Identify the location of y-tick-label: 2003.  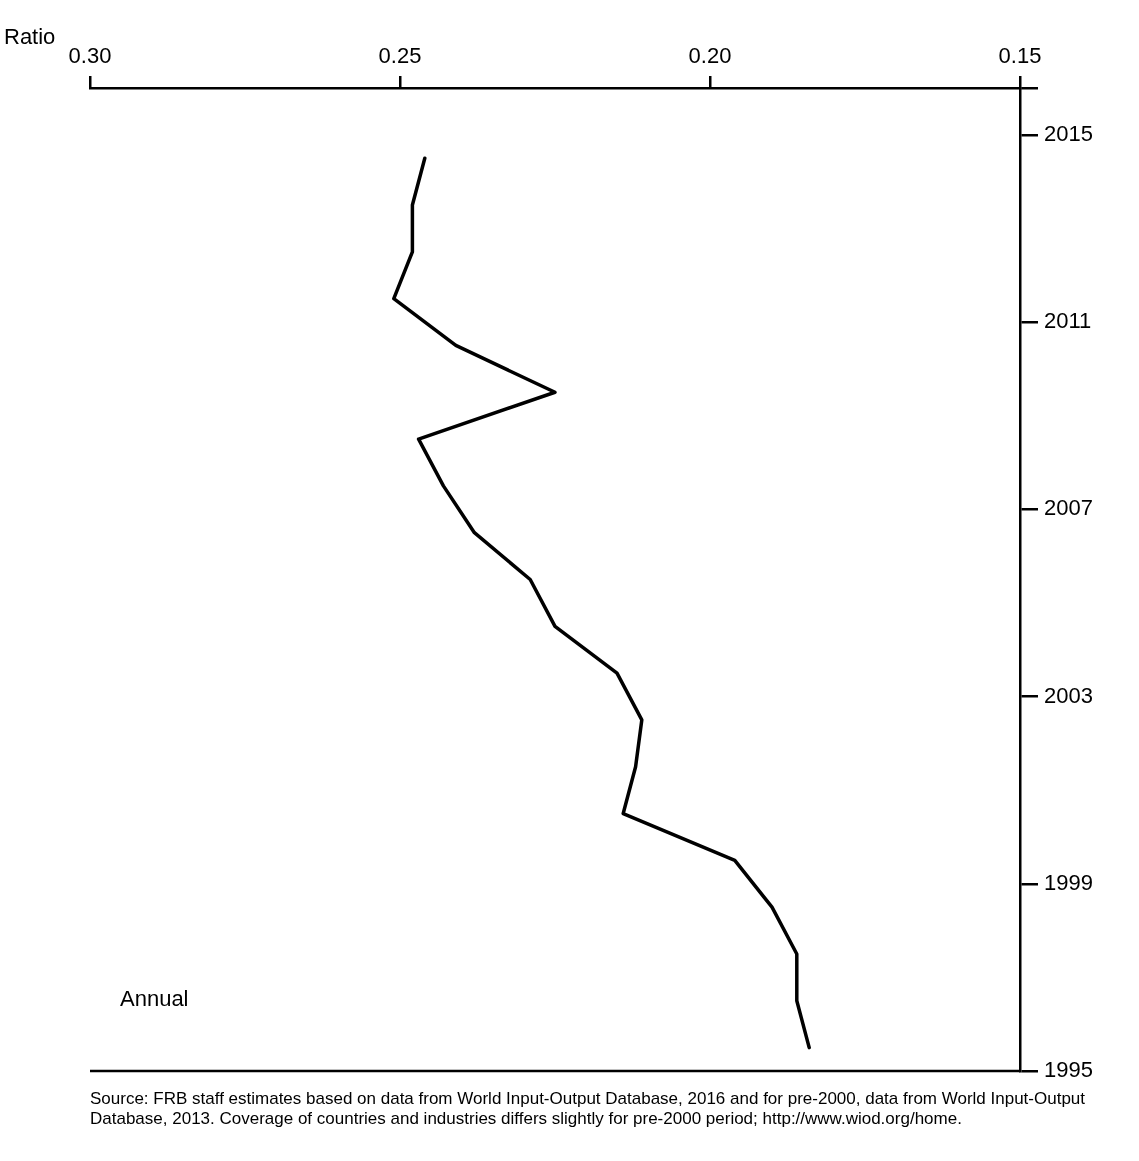
(1068, 695).